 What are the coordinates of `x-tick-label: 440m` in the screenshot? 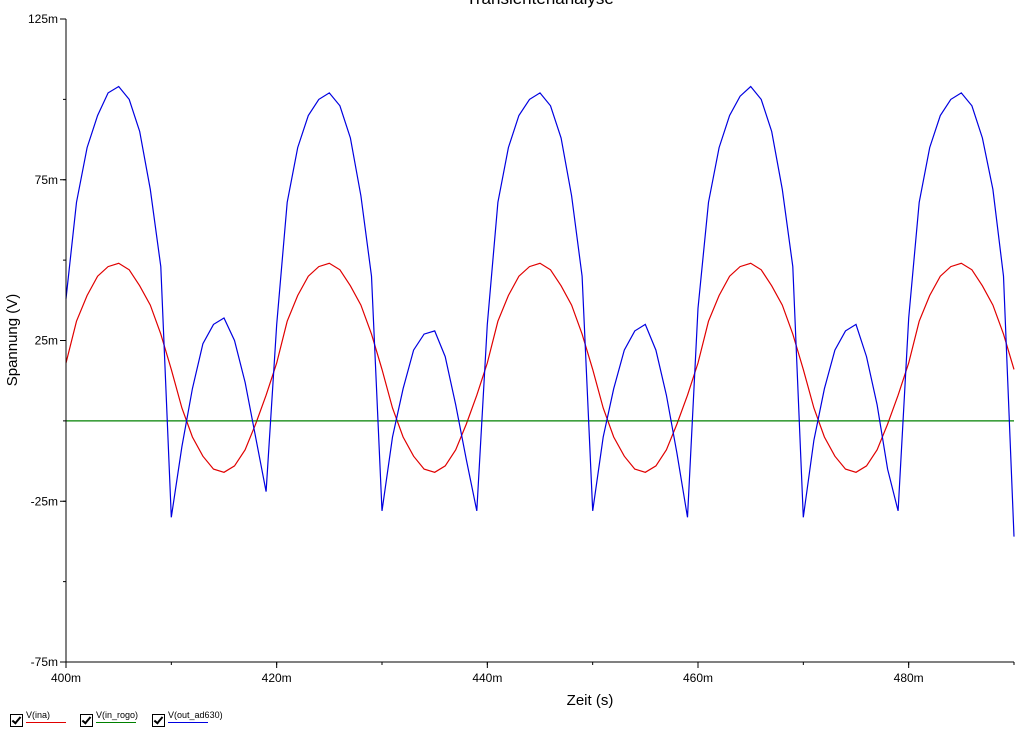 It's located at (487, 678).